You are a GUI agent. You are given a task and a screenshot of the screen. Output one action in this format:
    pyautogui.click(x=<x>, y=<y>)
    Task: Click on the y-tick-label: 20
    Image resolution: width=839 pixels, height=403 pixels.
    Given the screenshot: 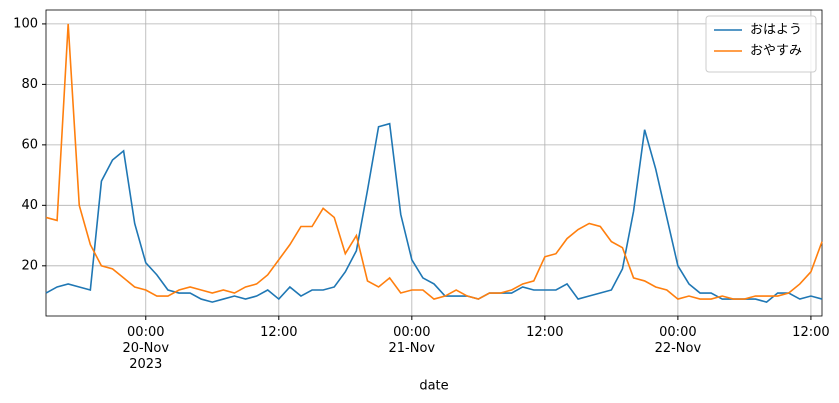 What is the action you would take?
    pyautogui.click(x=29, y=265)
    